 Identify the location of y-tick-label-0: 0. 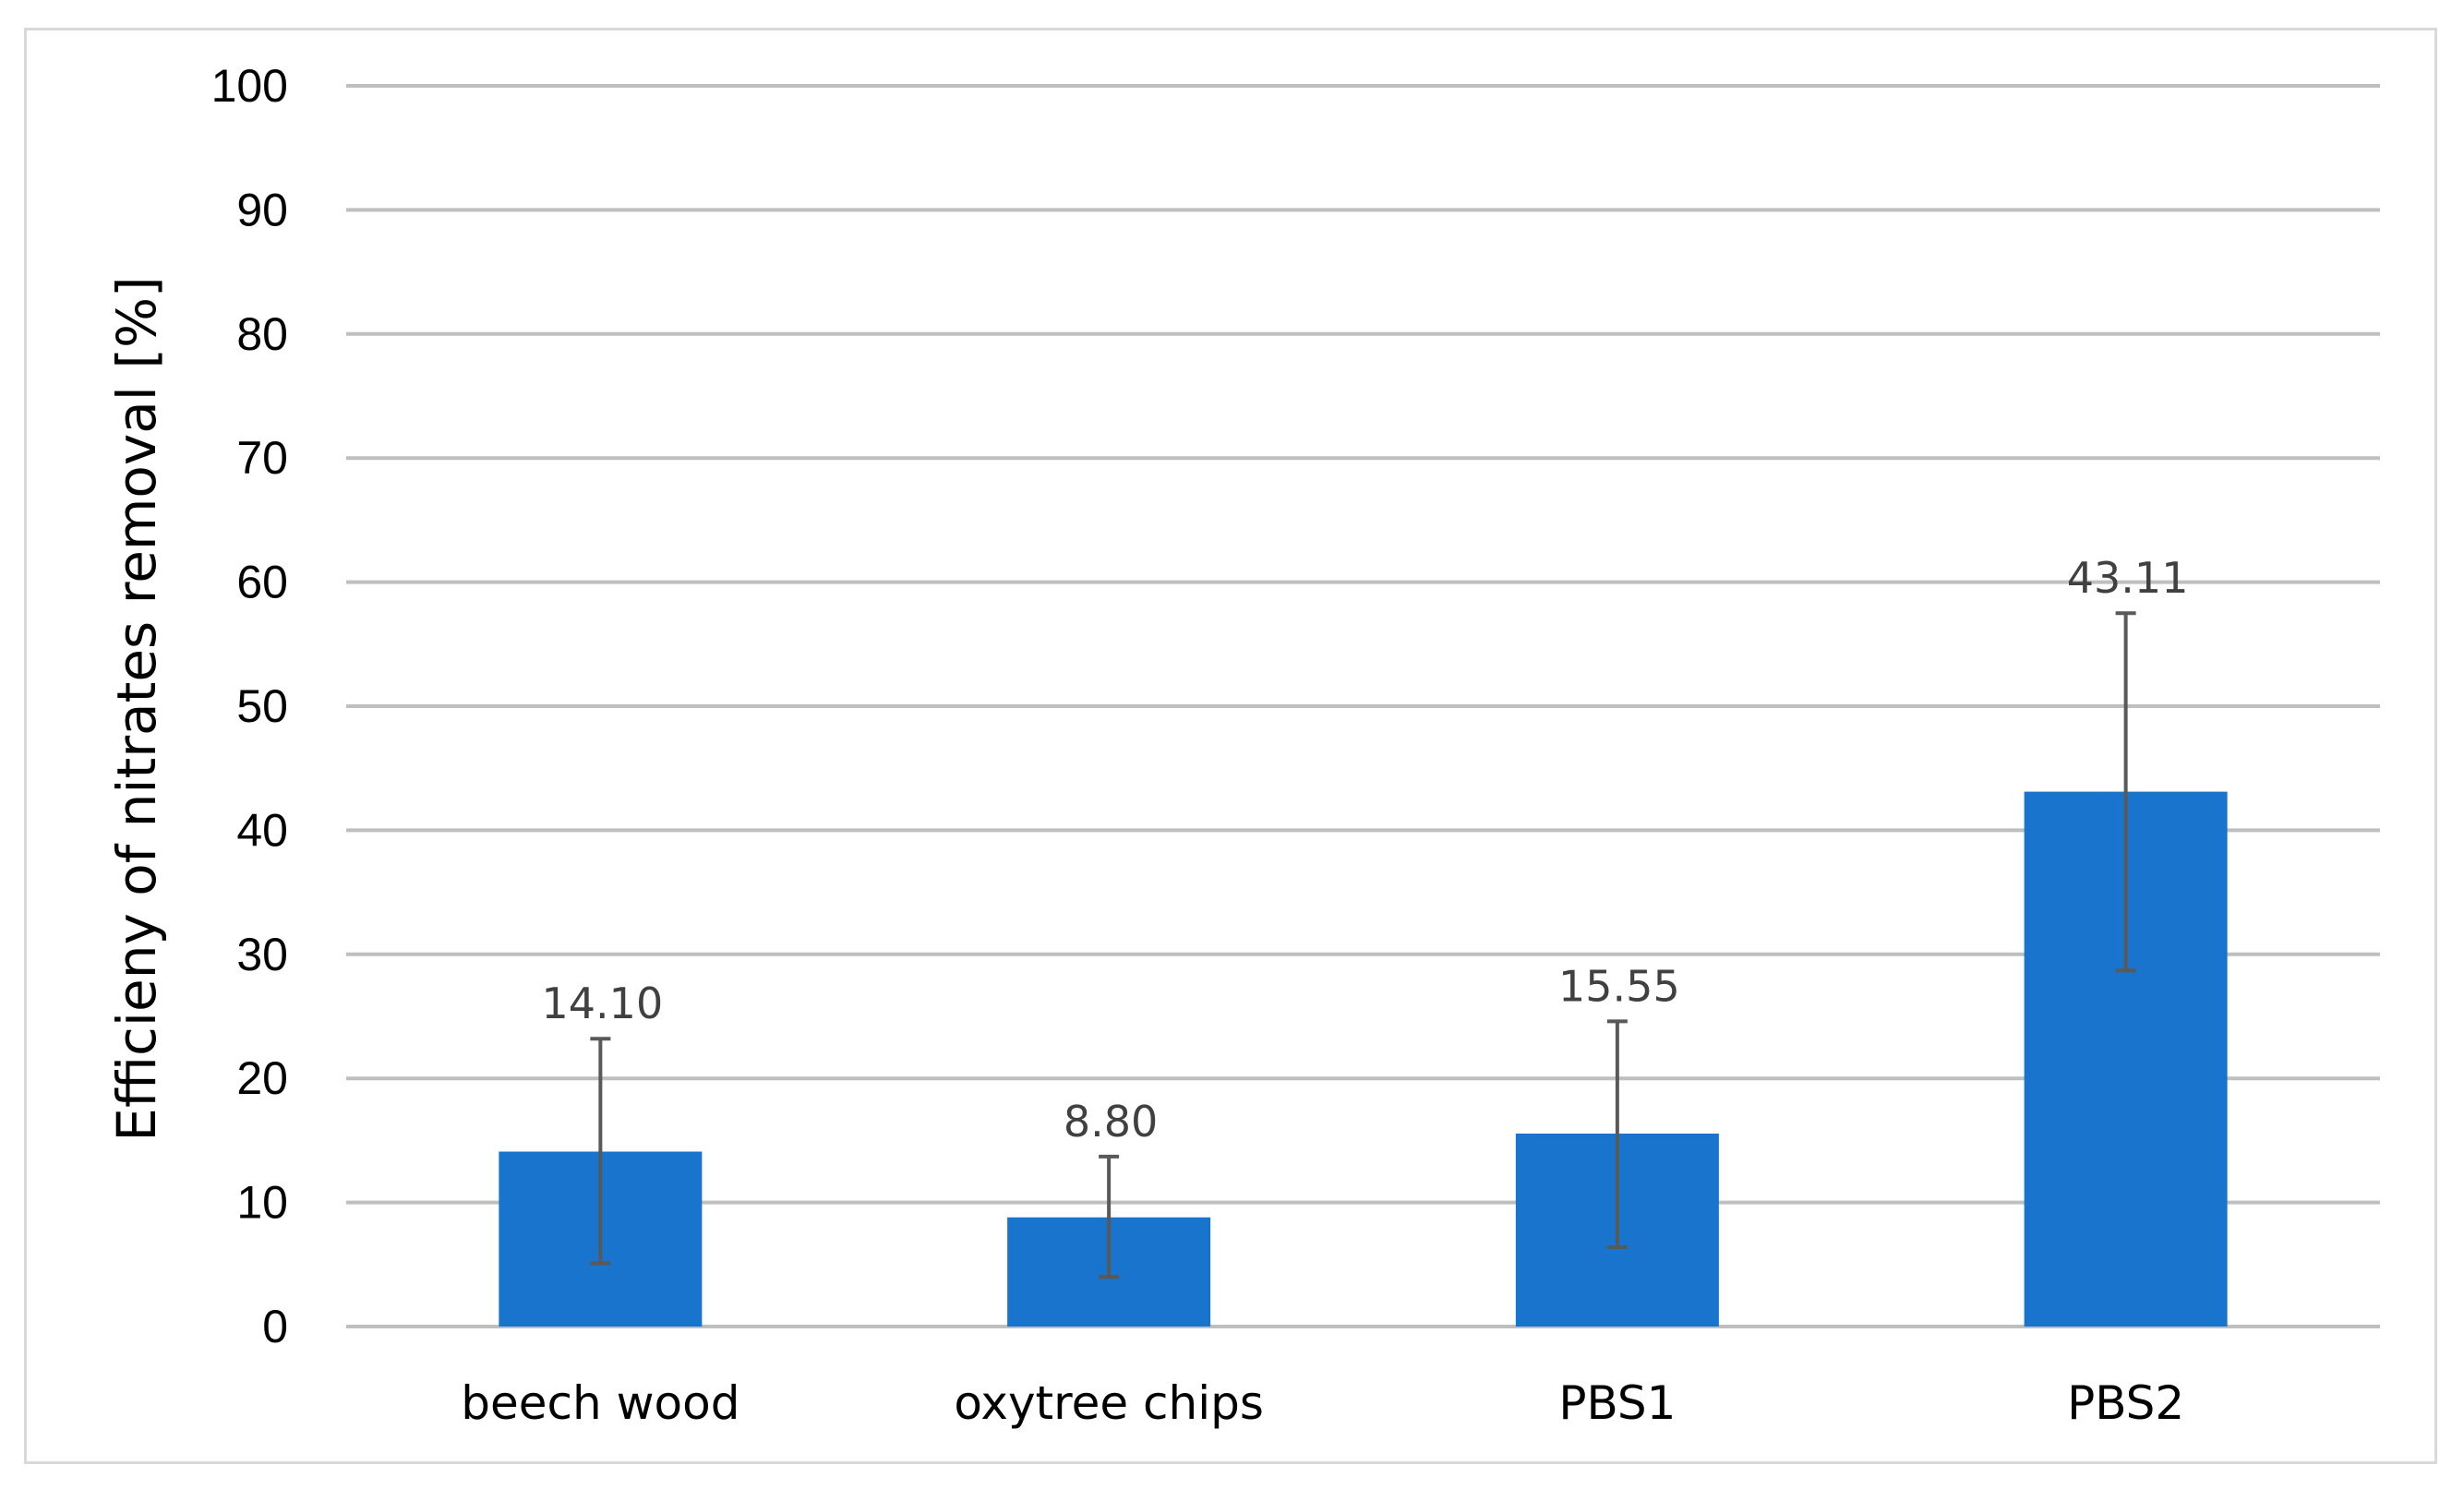
(275, 1327).